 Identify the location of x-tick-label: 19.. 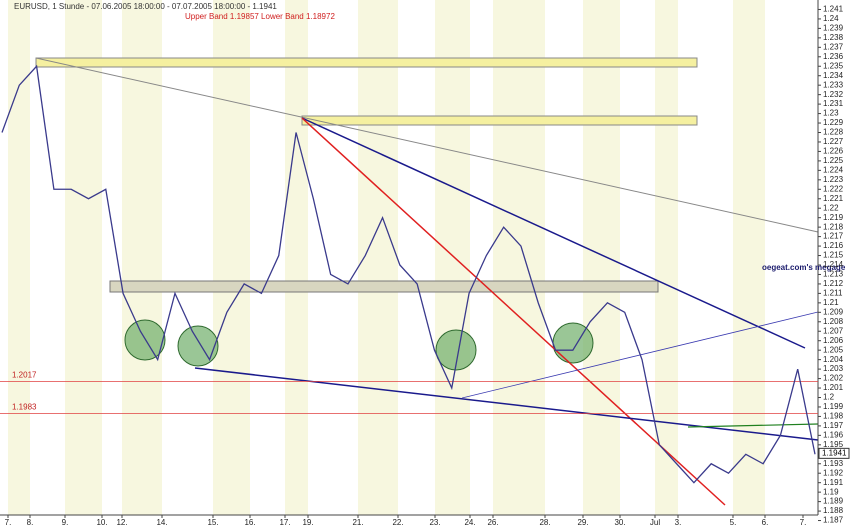
(307, 522).